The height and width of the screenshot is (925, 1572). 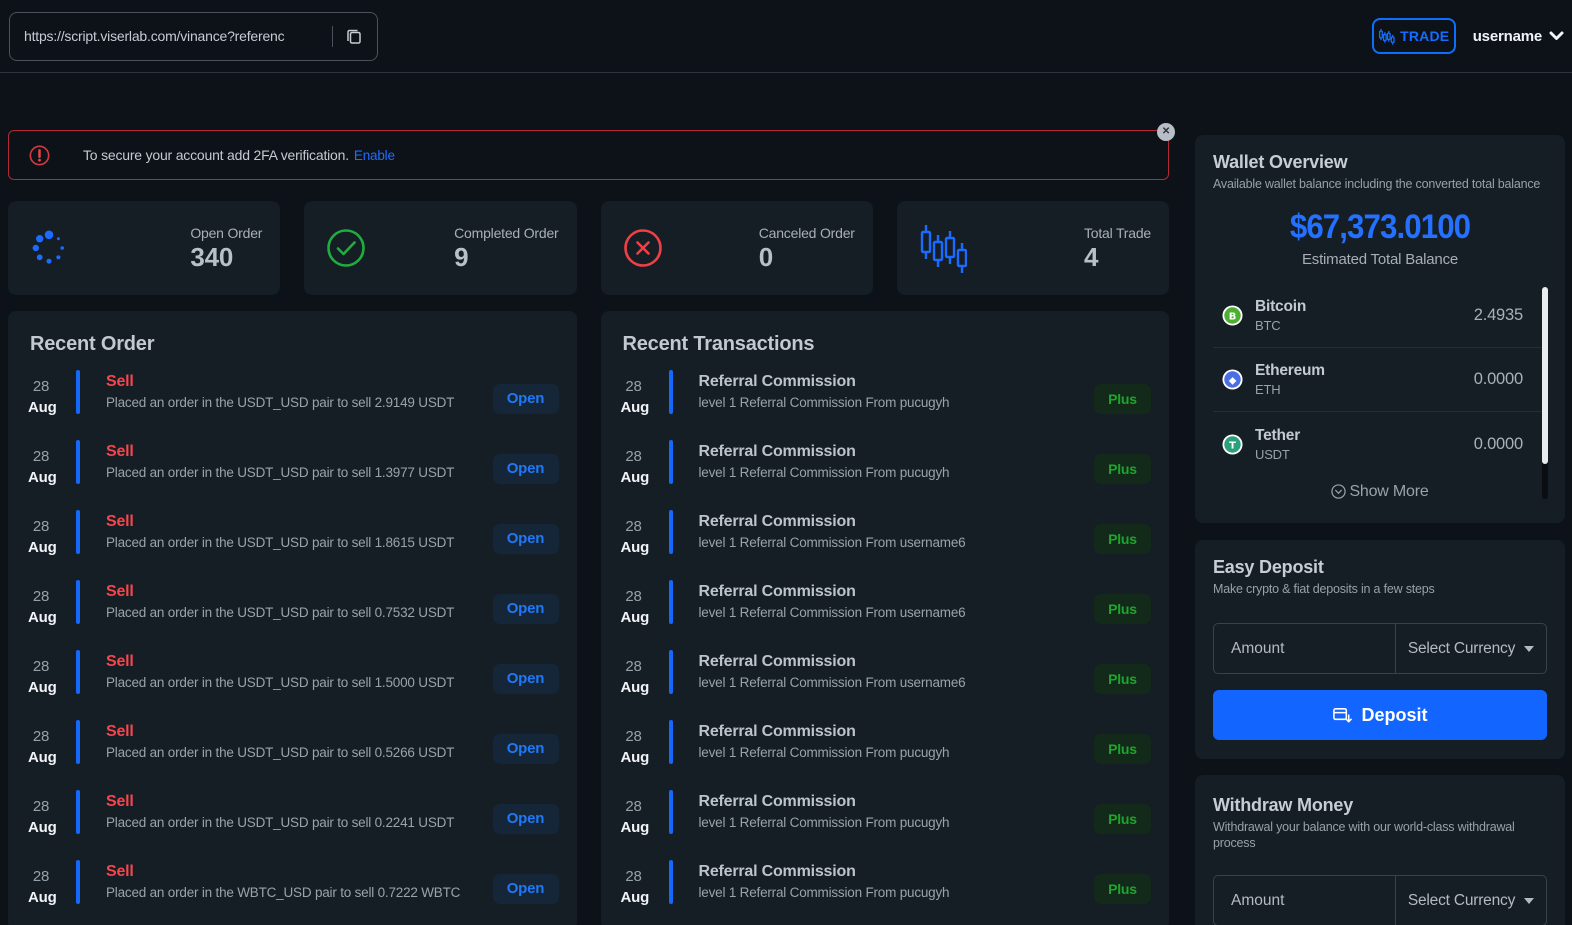 What do you see at coordinates (736, 248) in the screenshot?
I see `stat-card-canceled-order: Canceled Order 0` at bounding box center [736, 248].